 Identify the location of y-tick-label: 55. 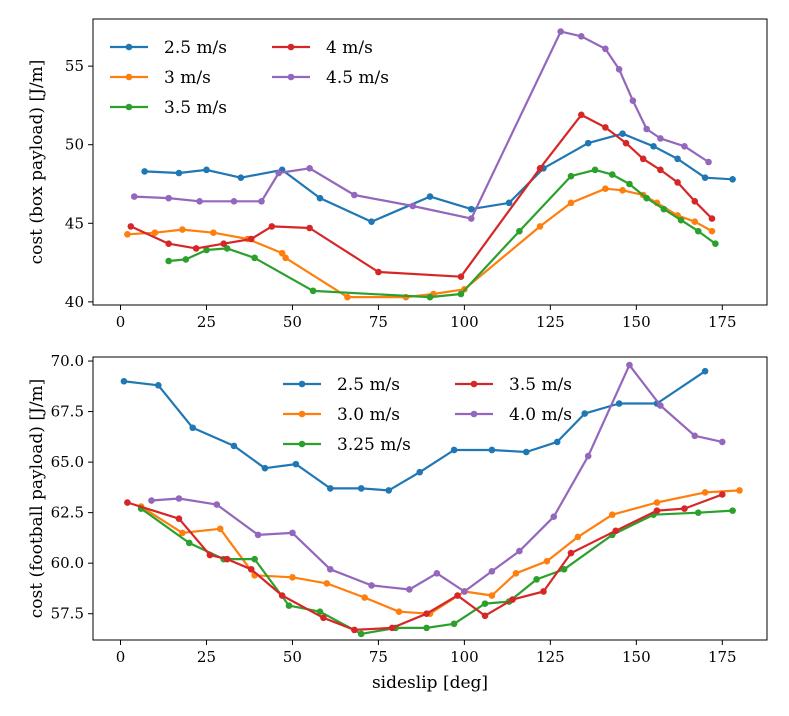
(74, 66).